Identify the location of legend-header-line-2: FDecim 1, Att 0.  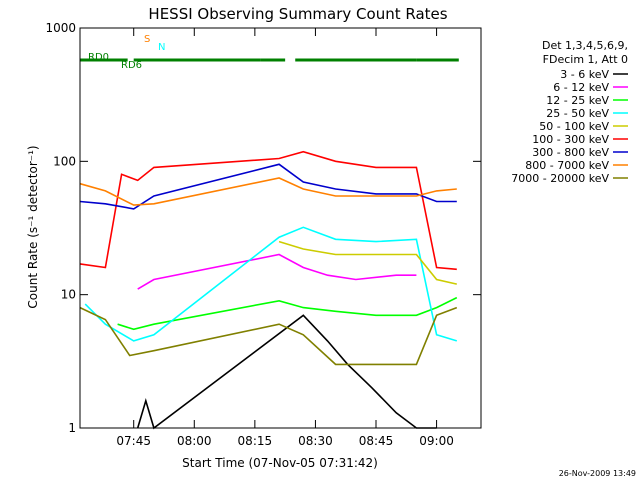
(585, 59).